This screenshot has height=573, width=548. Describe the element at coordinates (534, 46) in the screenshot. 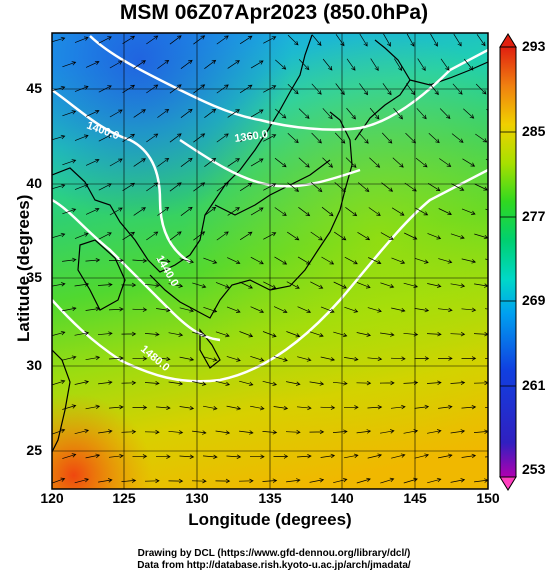

I see `colorbar-tick-label: 293` at that location.